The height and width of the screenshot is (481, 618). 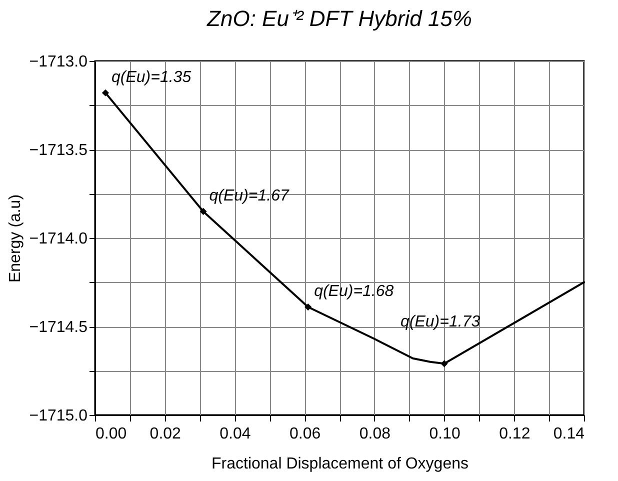 What do you see at coordinates (375, 434) in the screenshot?
I see `x-tick-label: 0.08` at bounding box center [375, 434].